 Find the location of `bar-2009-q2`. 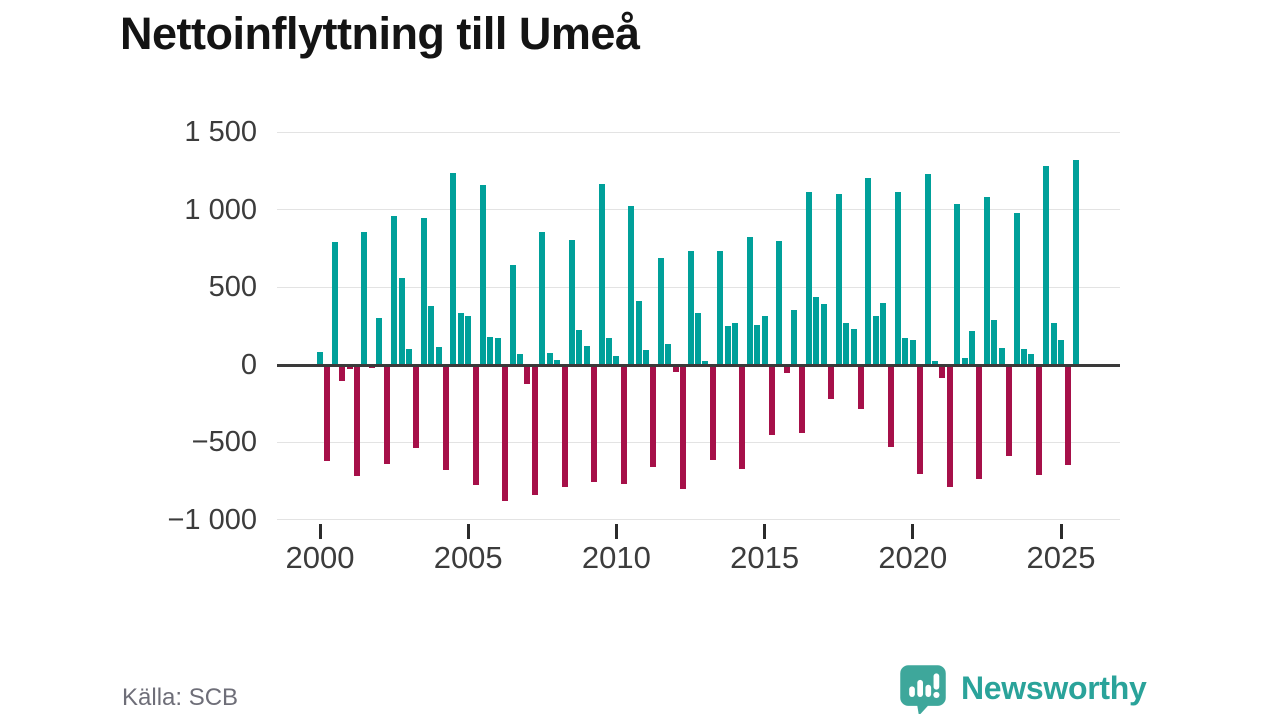

bar-2009-q2 is located at coordinates (594, 423).